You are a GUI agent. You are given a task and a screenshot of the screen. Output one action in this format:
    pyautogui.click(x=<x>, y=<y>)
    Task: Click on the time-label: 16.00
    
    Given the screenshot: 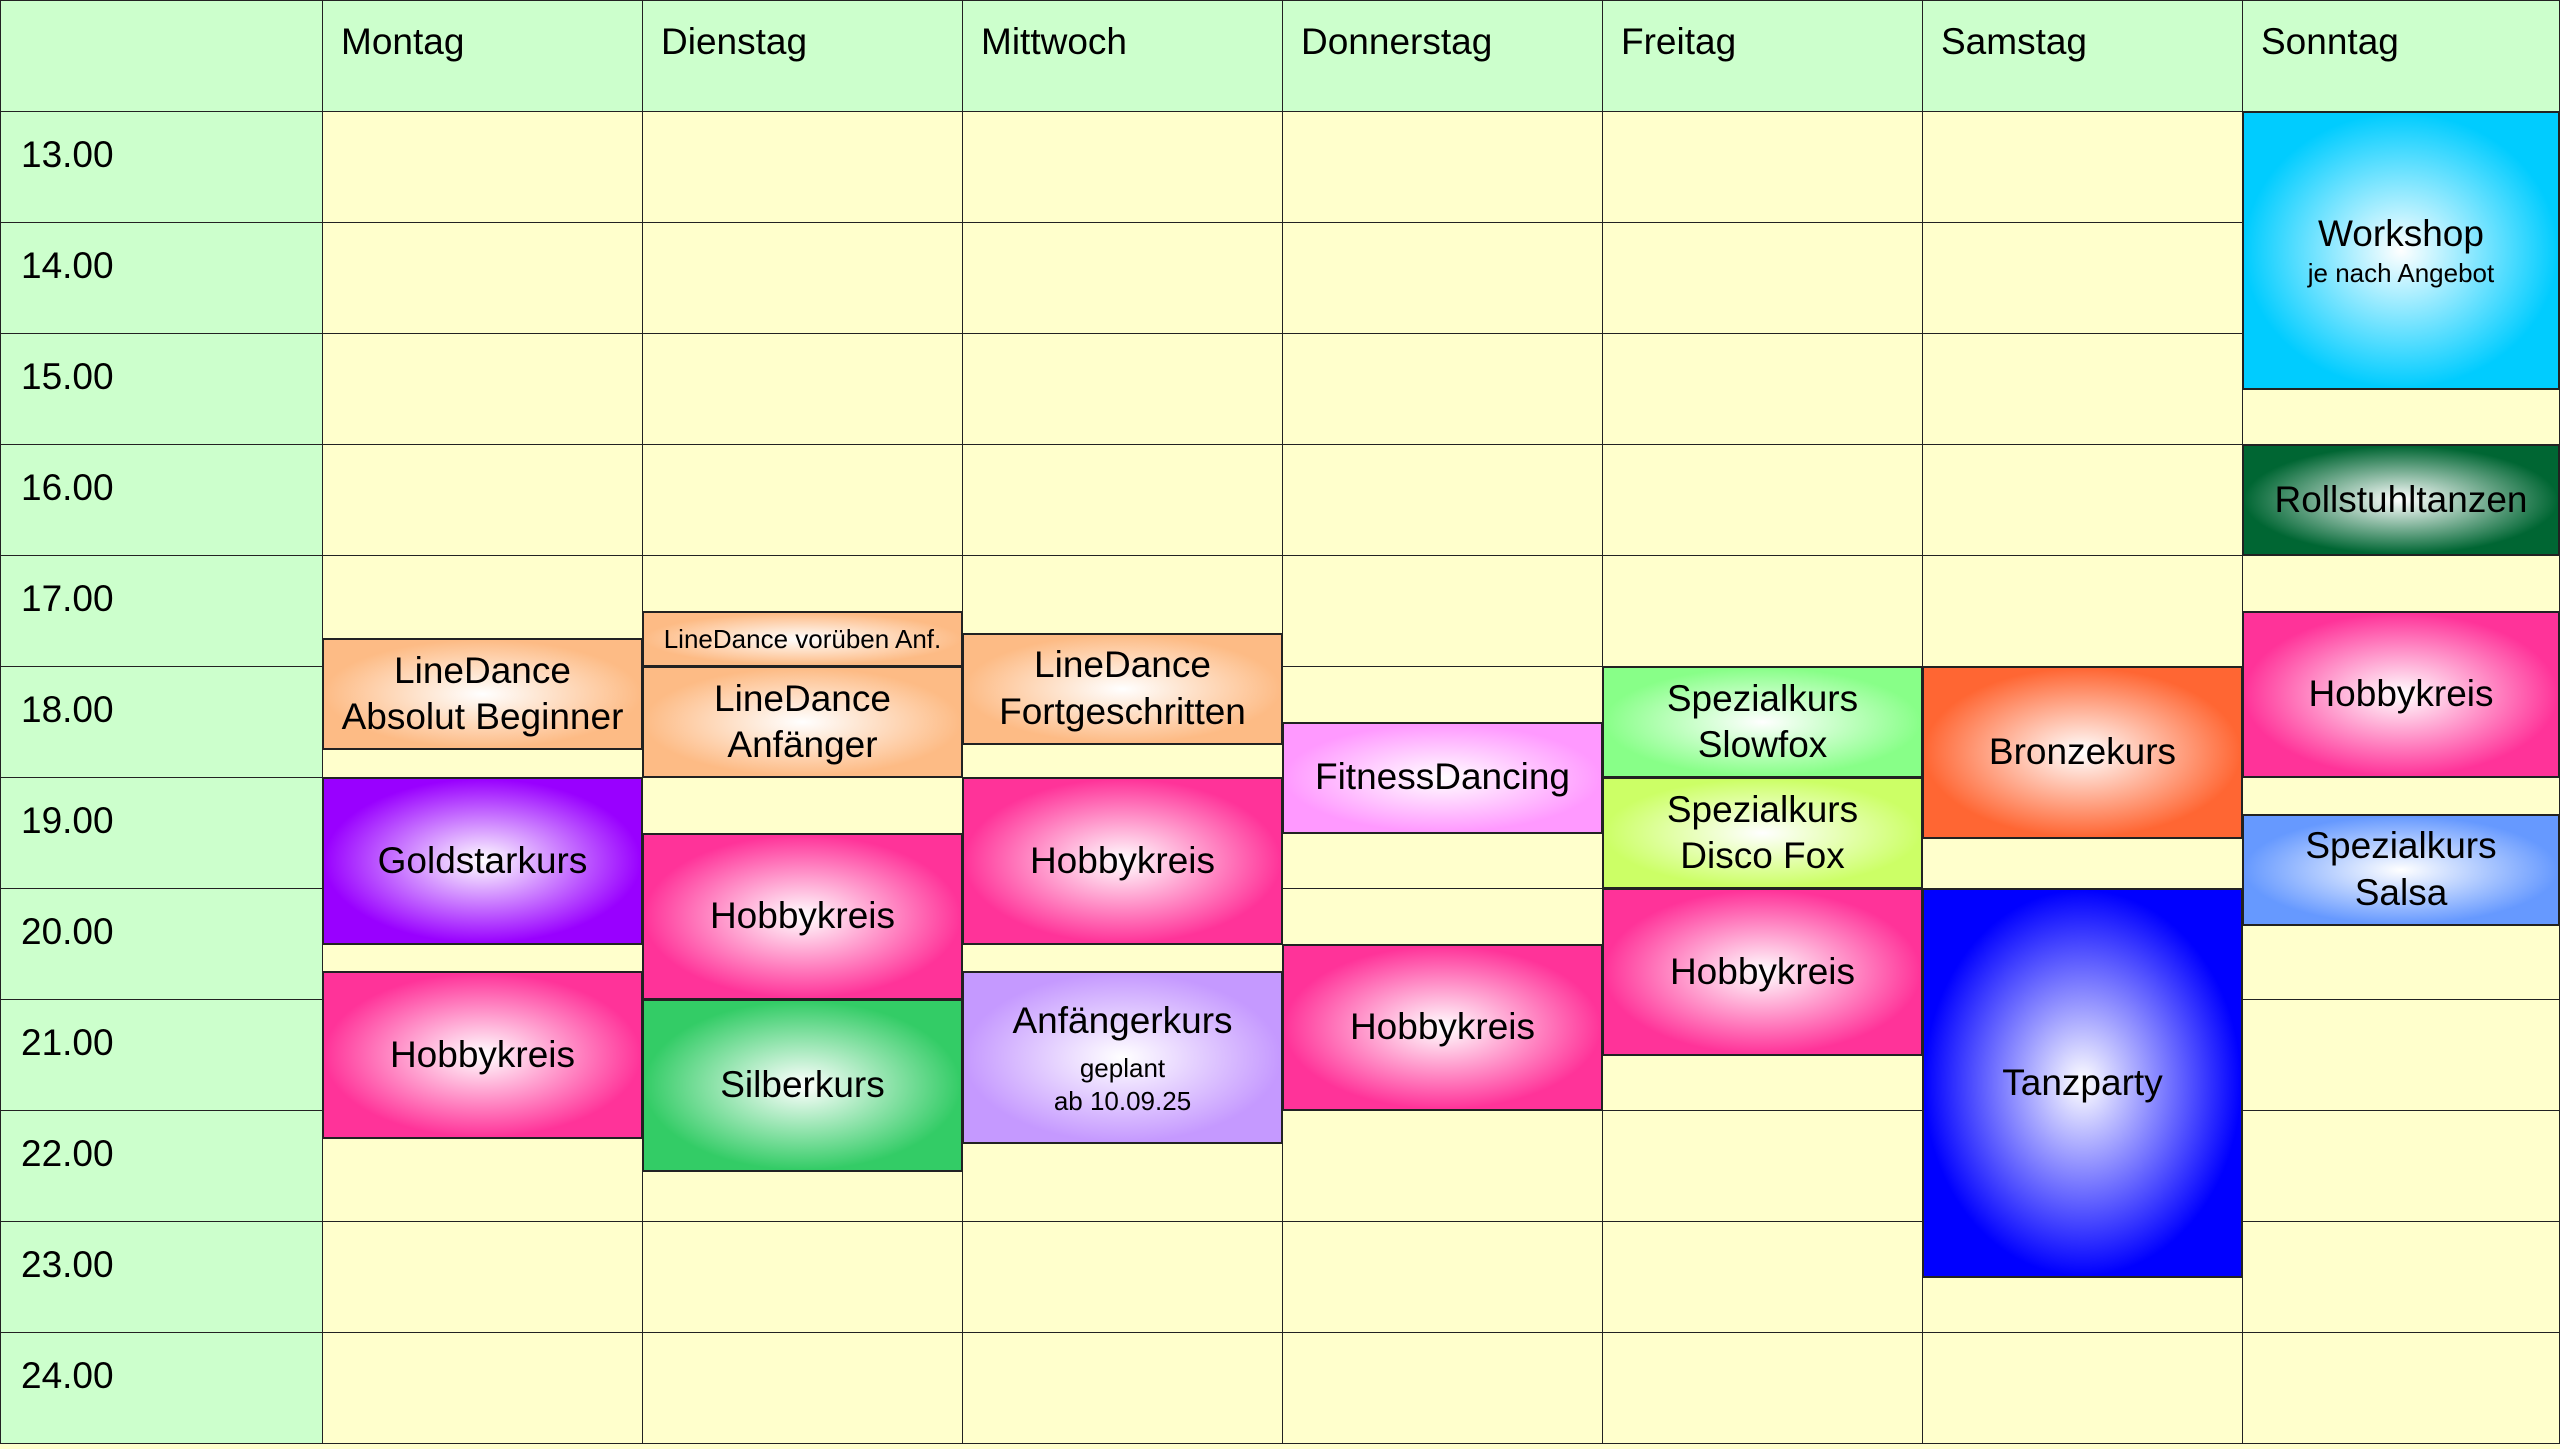 What is the action you would take?
    pyautogui.click(x=161, y=500)
    